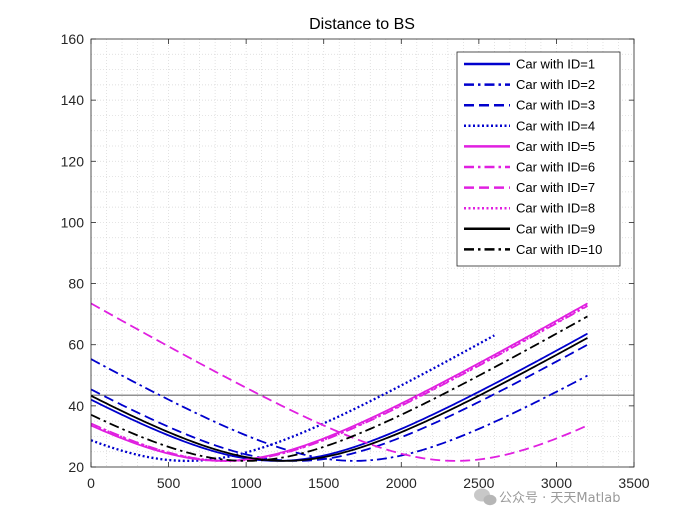 The height and width of the screenshot is (525, 700). I want to click on legend-label-7: Car with ID=7, so click(555, 187).